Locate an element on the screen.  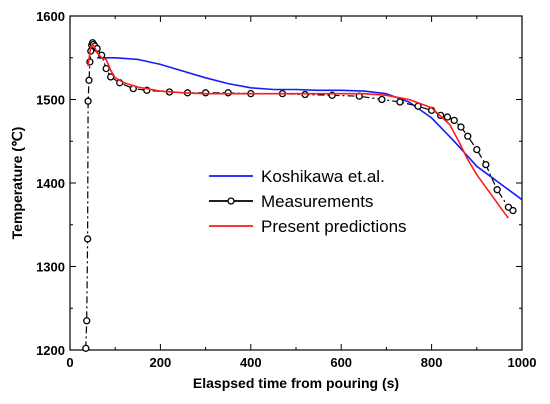
legend-label-measurements: Measurements is located at coordinates (317, 201).